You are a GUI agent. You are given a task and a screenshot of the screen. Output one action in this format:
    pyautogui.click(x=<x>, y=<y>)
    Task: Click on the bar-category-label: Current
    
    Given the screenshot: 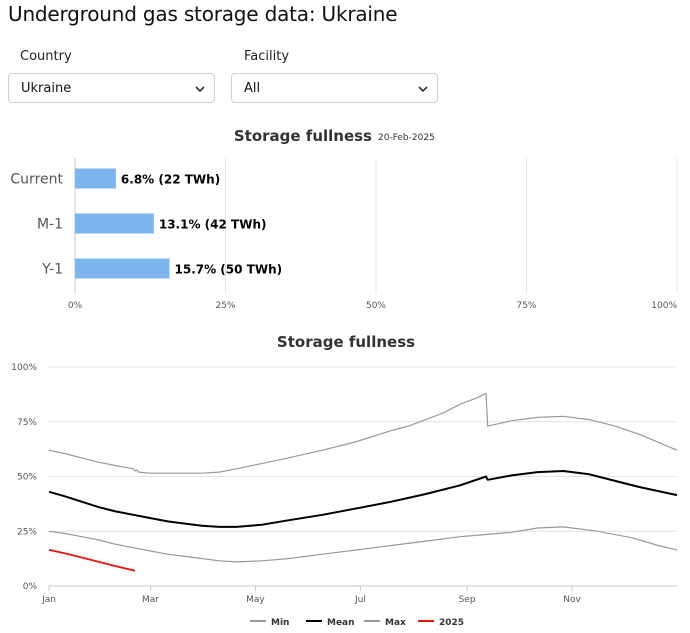 What is the action you would take?
    pyautogui.click(x=36, y=180)
    